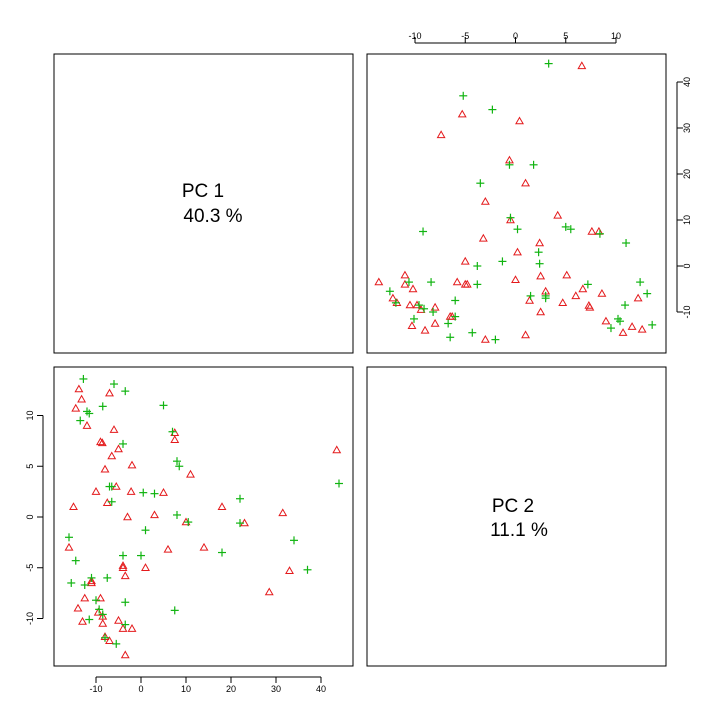  What do you see at coordinates (231, 689) in the screenshot?
I see `bottom-tick-label: 20` at bounding box center [231, 689].